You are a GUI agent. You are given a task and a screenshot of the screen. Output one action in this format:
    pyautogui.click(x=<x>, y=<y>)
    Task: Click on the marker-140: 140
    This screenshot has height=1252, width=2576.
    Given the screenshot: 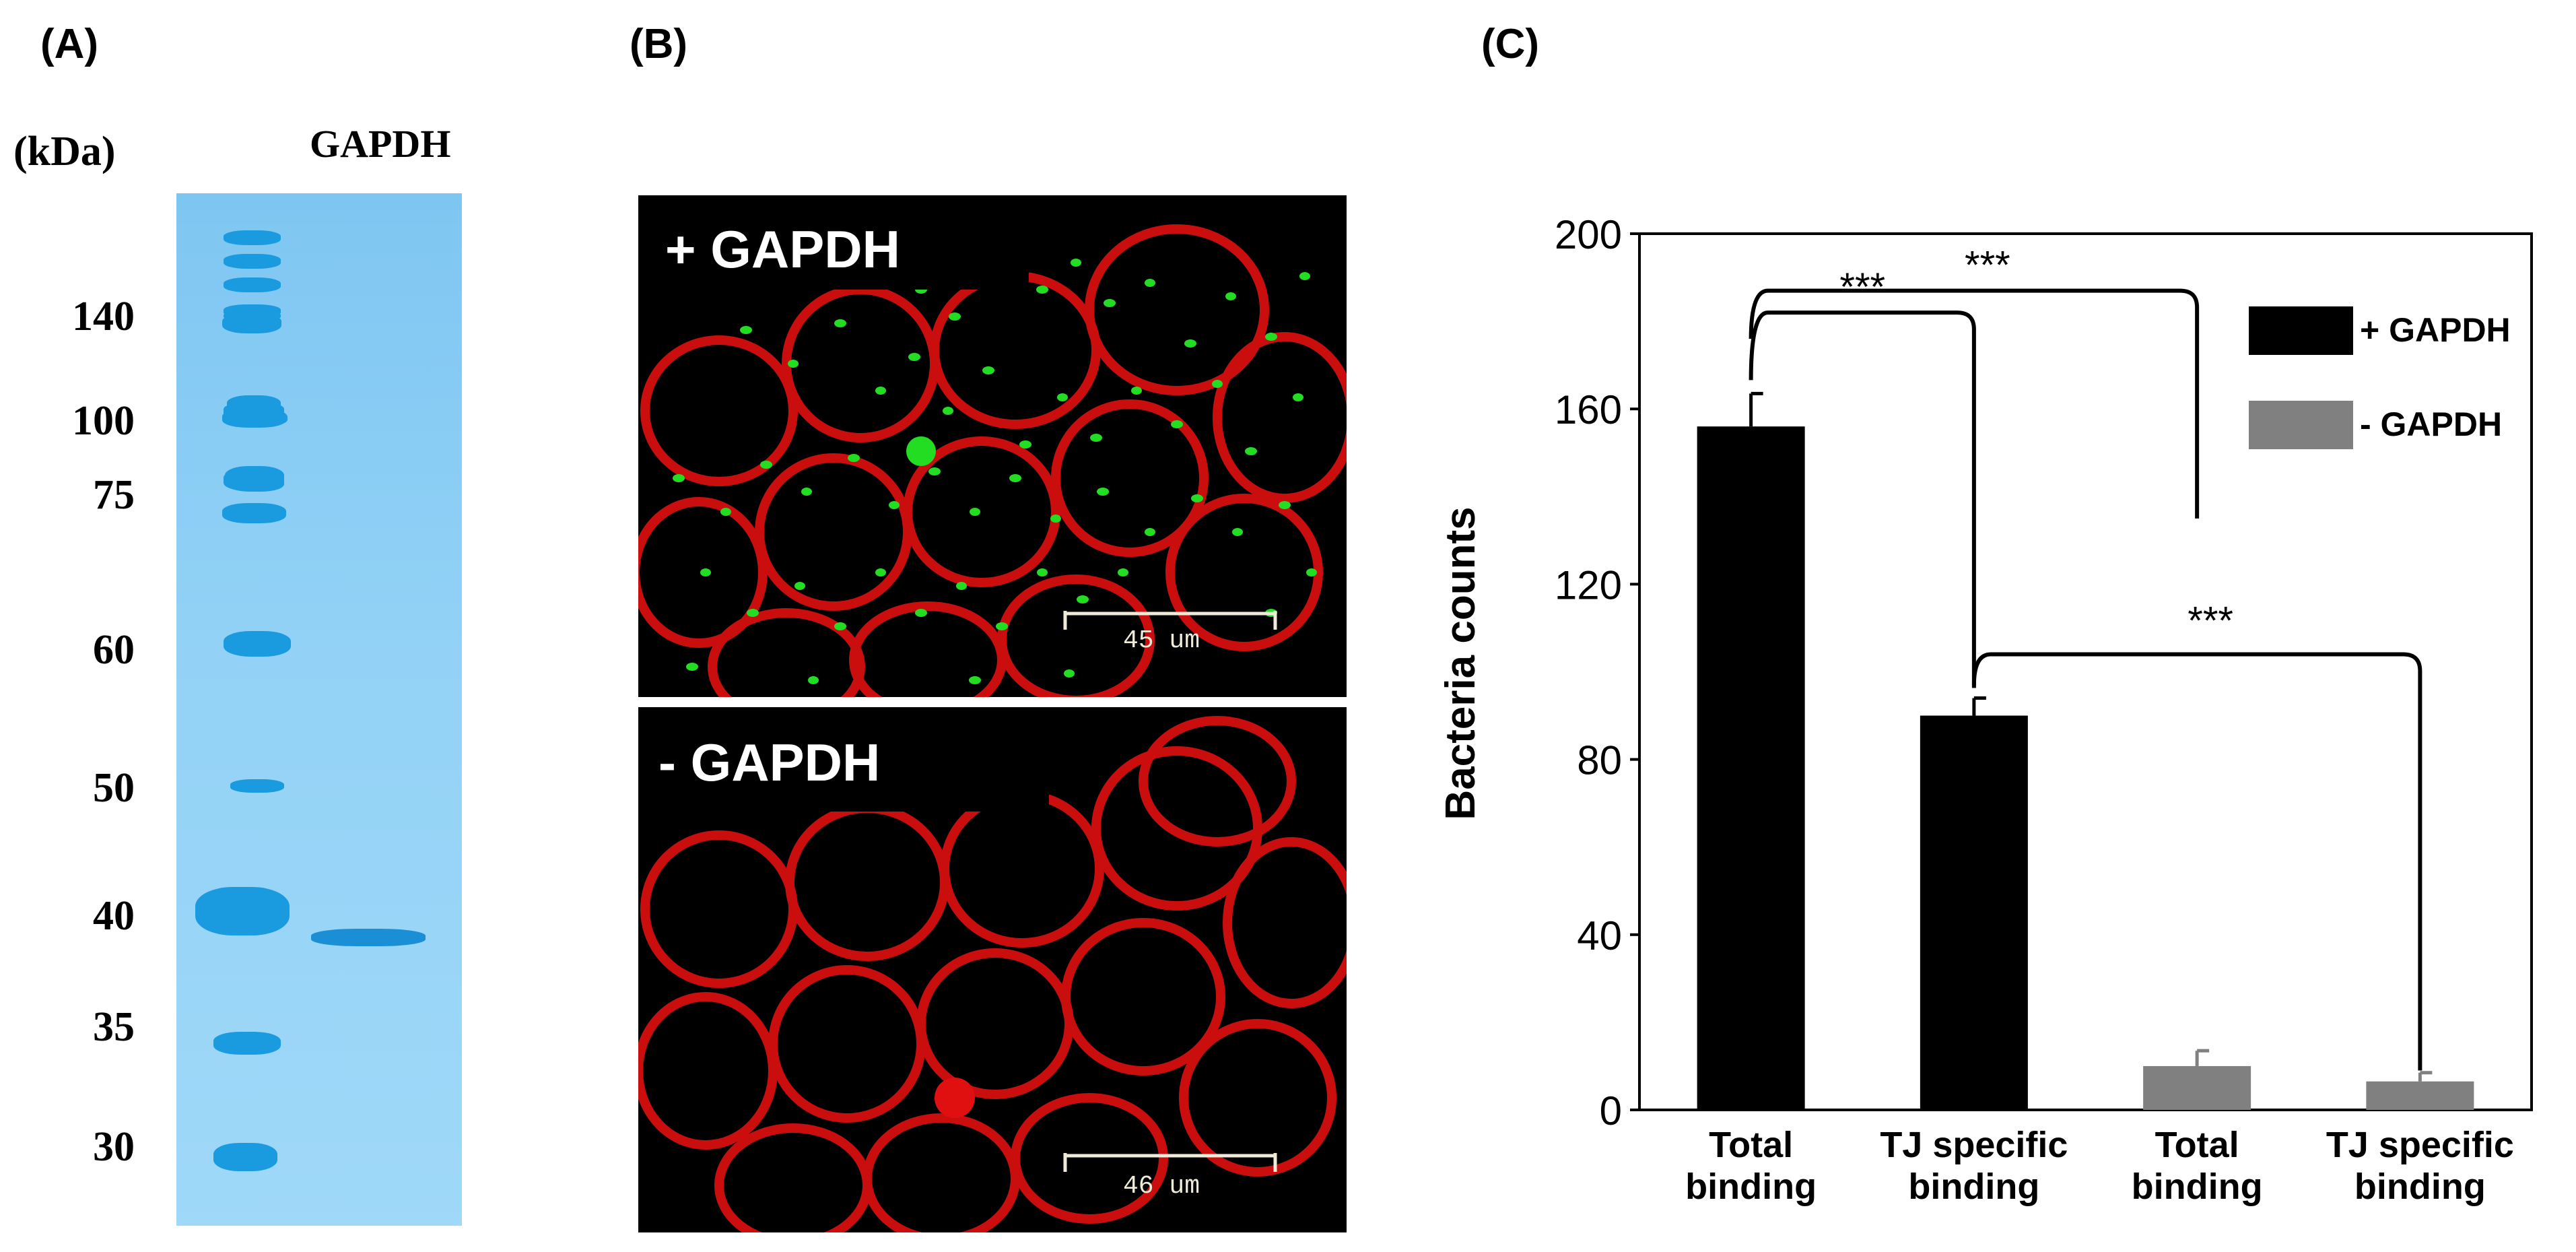 What is the action you would take?
    pyautogui.click(x=103, y=316)
    